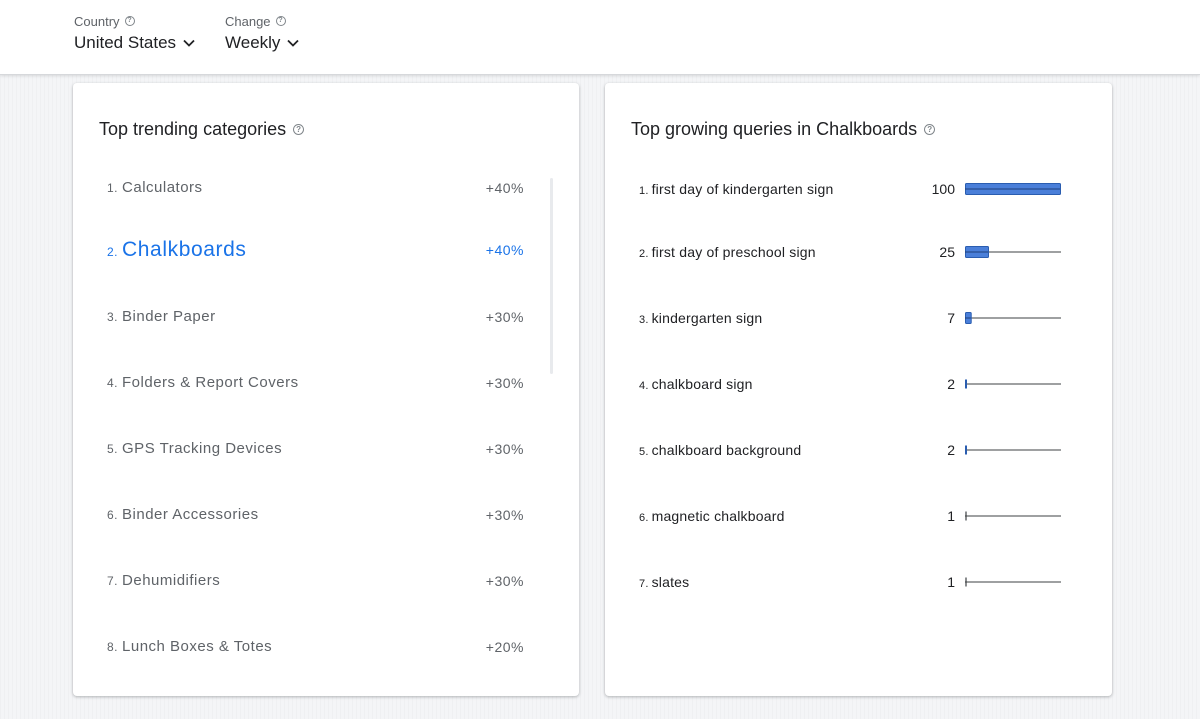  What do you see at coordinates (113, 449) in the screenshot?
I see `category-rank: 5.` at bounding box center [113, 449].